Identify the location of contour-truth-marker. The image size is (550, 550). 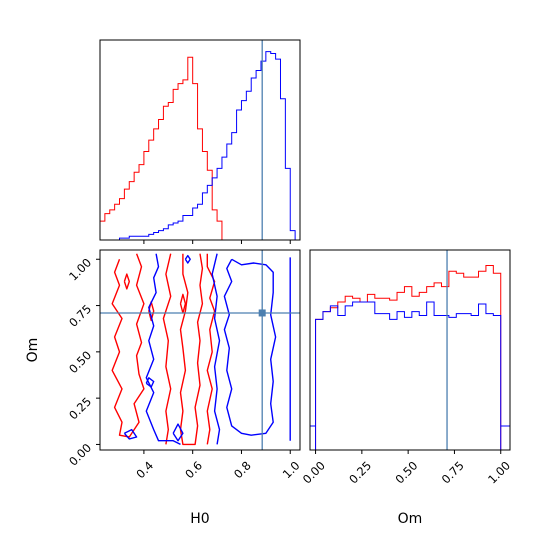
(262, 313).